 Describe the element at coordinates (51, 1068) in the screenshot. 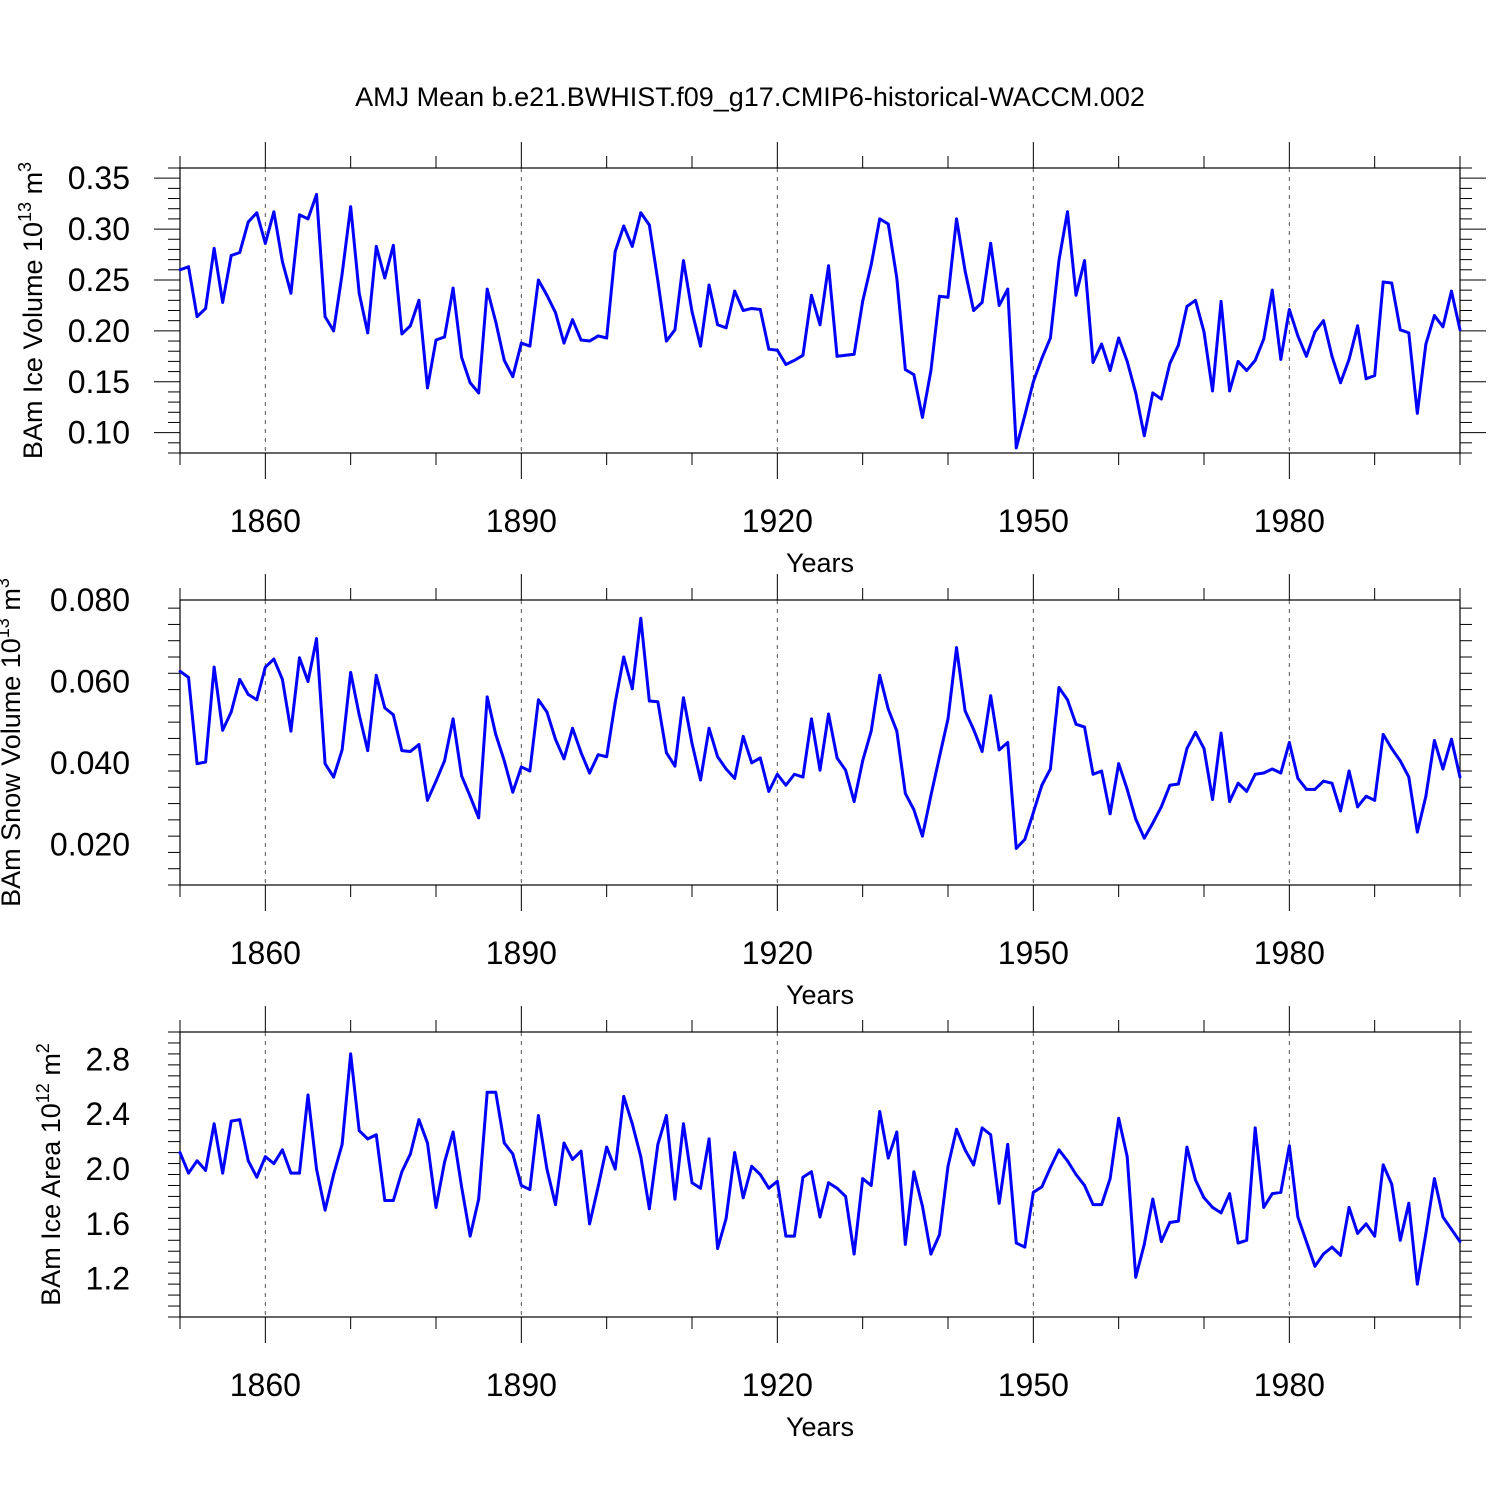

I see `y-axis-label-unit: m` at that location.